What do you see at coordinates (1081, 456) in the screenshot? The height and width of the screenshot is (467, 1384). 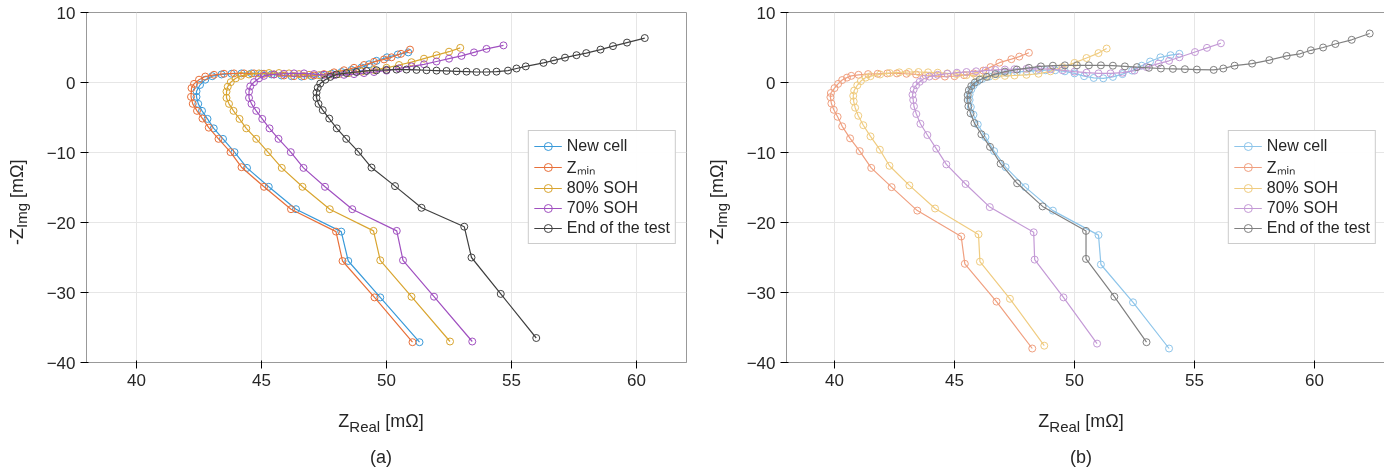 I see `text: (b)` at bounding box center [1081, 456].